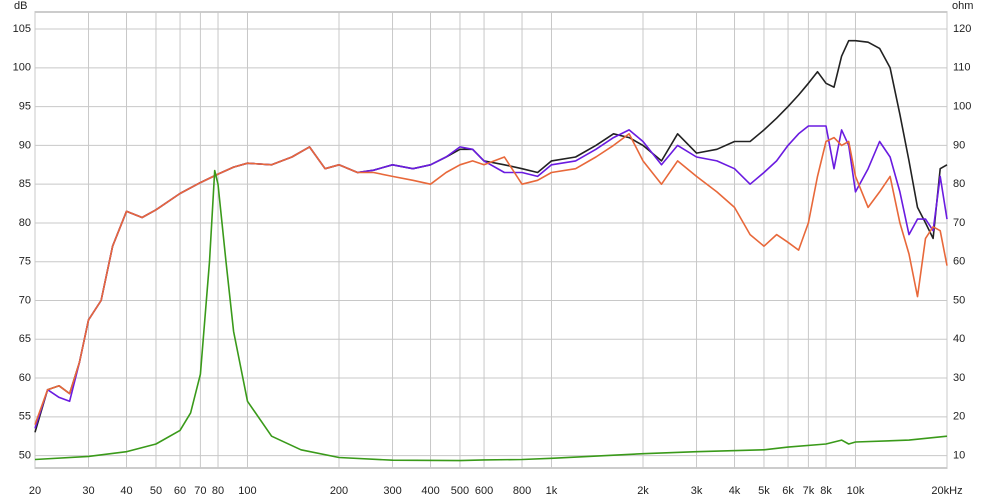 This screenshot has height=499, width=1000. I want to click on y-axis-label: dB, so click(20, 6).